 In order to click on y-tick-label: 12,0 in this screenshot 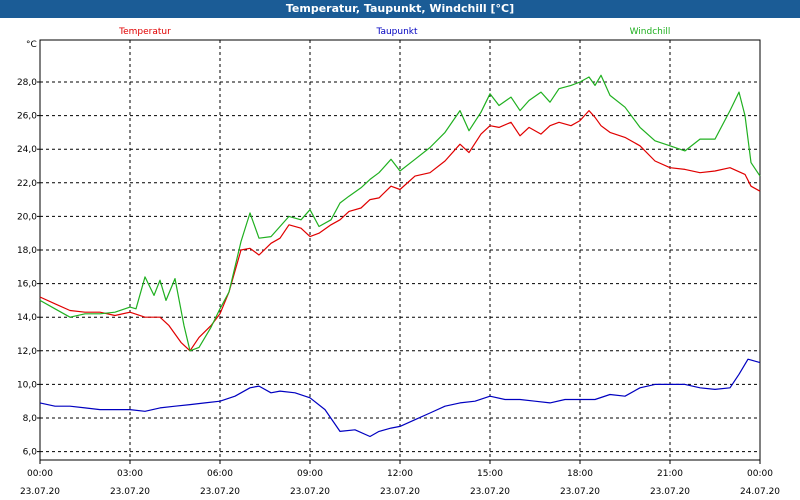, I will do `click(27, 352)`.